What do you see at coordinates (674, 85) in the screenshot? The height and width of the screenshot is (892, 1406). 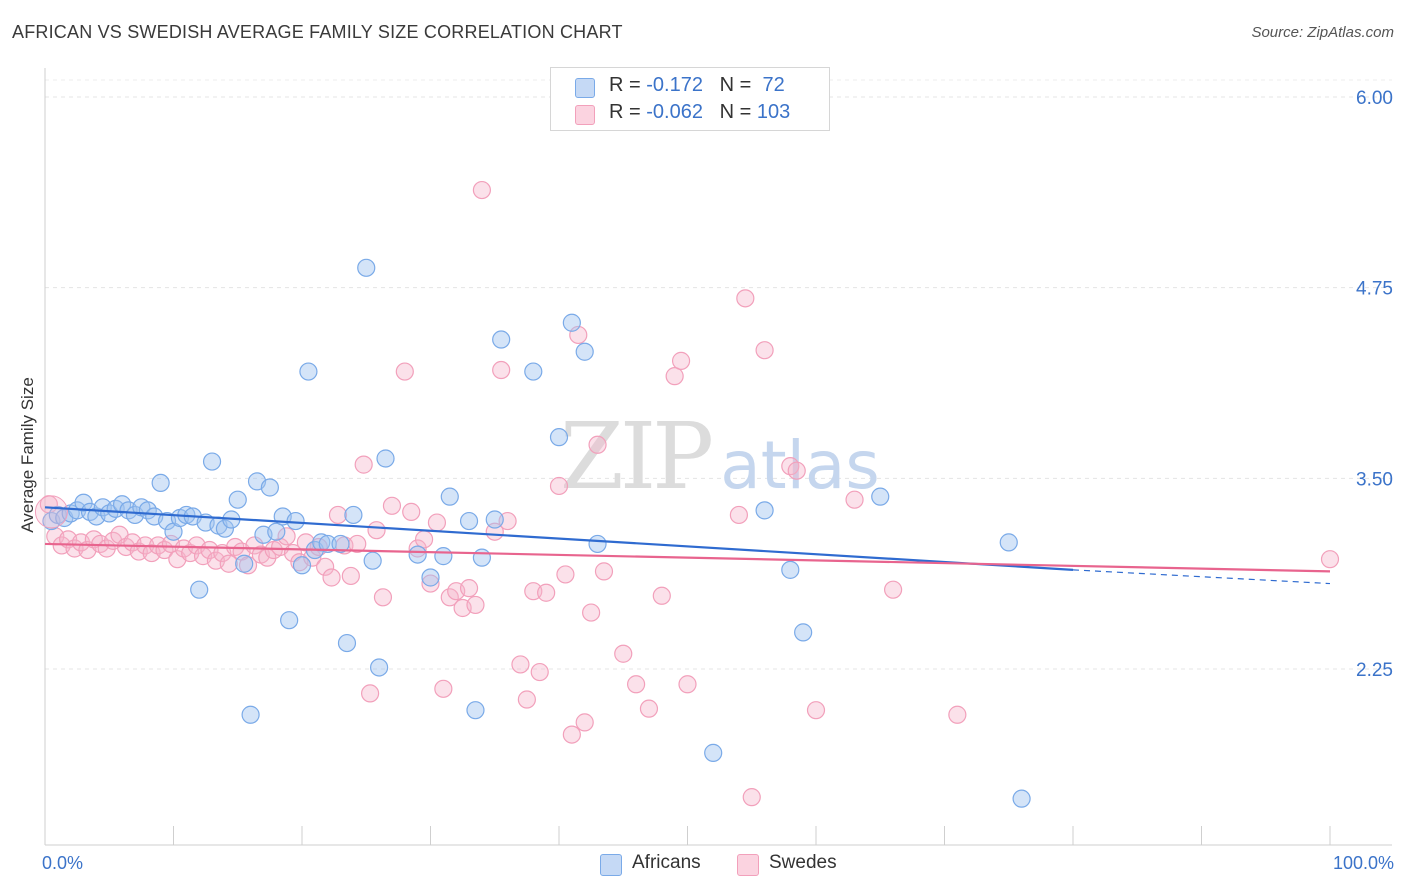 I see `r-value-africans: -0.172` at bounding box center [674, 85].